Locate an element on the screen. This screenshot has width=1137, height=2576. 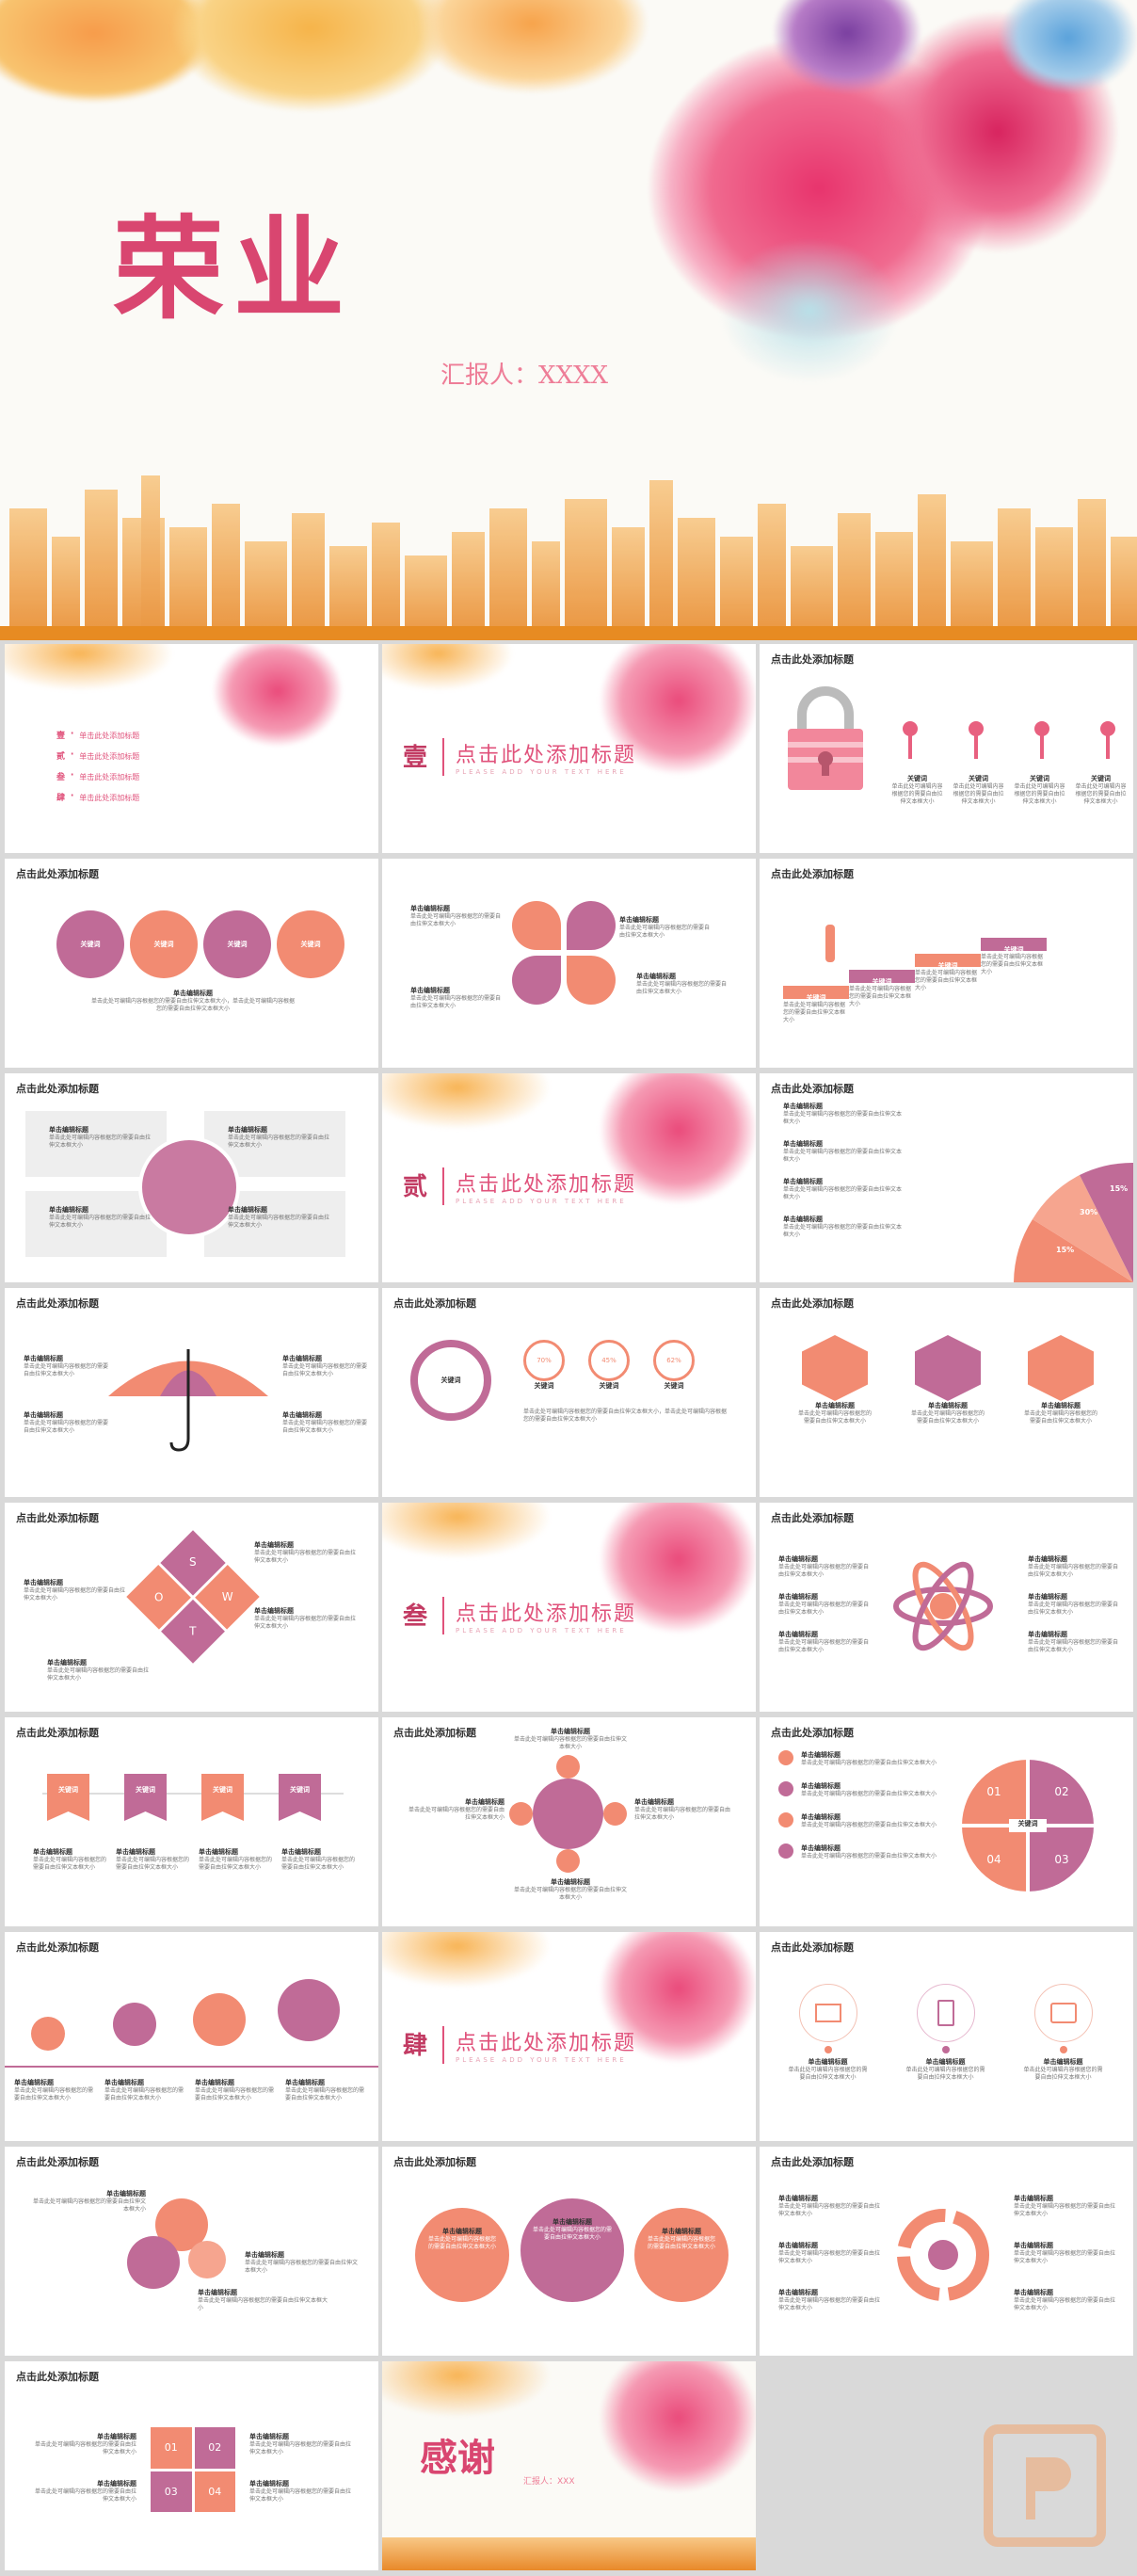
petal-diagram is located at coordinates (564, 953).